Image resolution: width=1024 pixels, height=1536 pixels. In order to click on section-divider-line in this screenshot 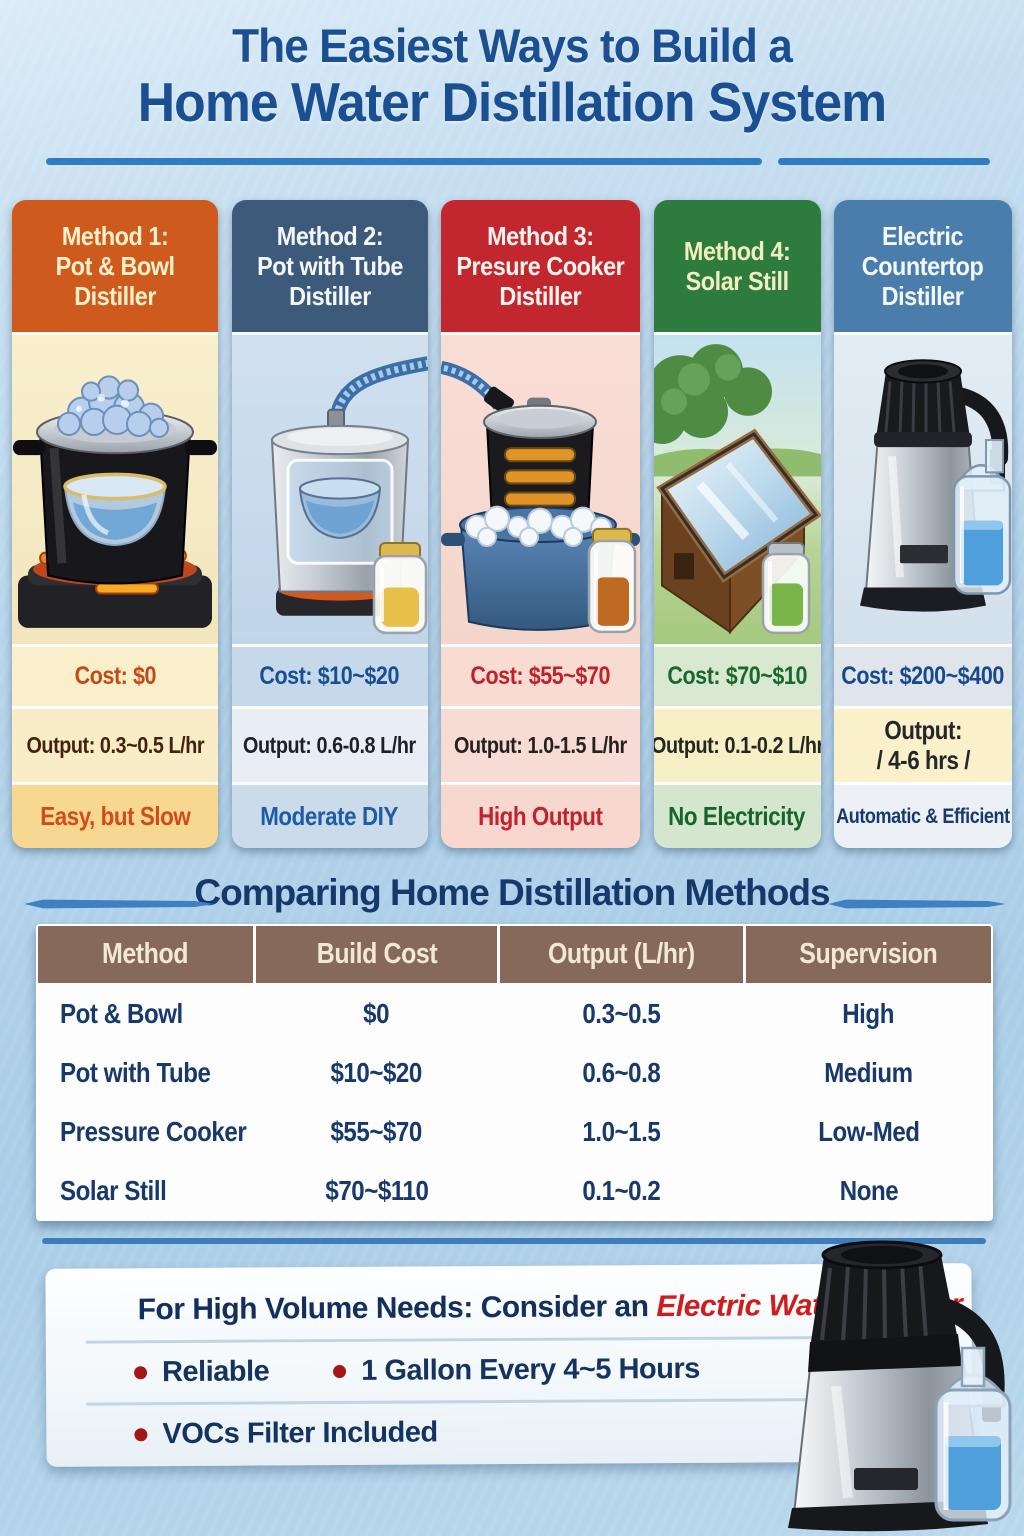, I will do `click(514, 1241)`.